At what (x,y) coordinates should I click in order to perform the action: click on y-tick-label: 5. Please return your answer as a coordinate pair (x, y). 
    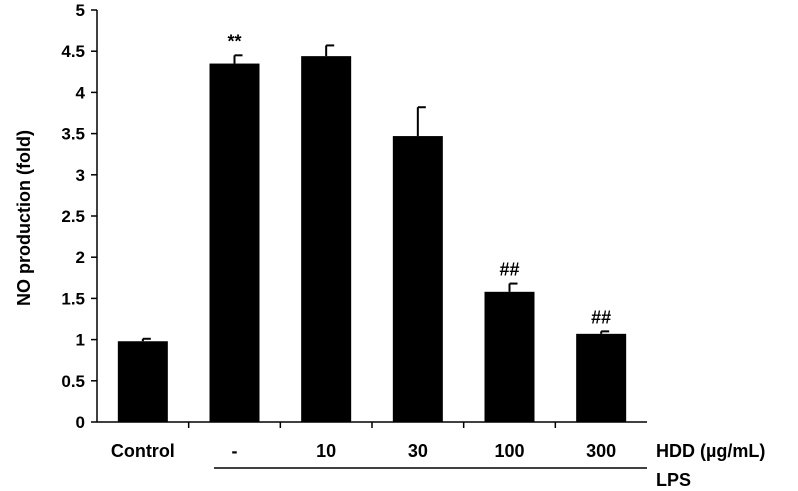
    Looking at the image, I should click on (80, 10).